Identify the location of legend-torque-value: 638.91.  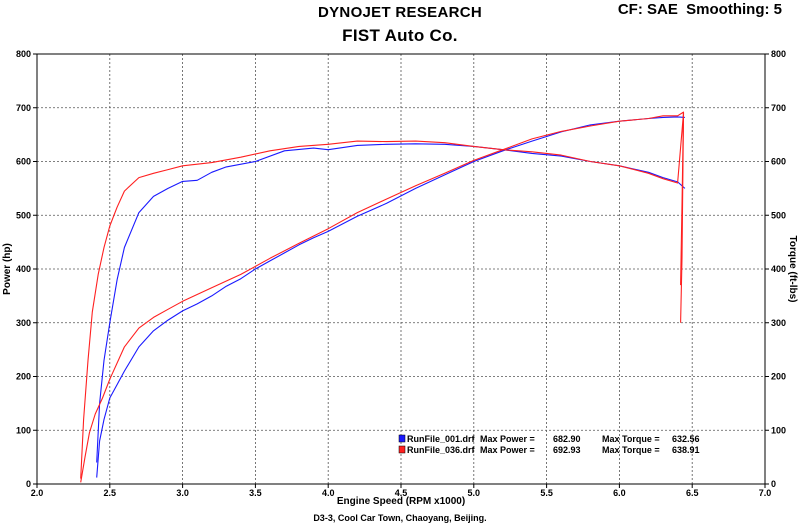
(686, 450).